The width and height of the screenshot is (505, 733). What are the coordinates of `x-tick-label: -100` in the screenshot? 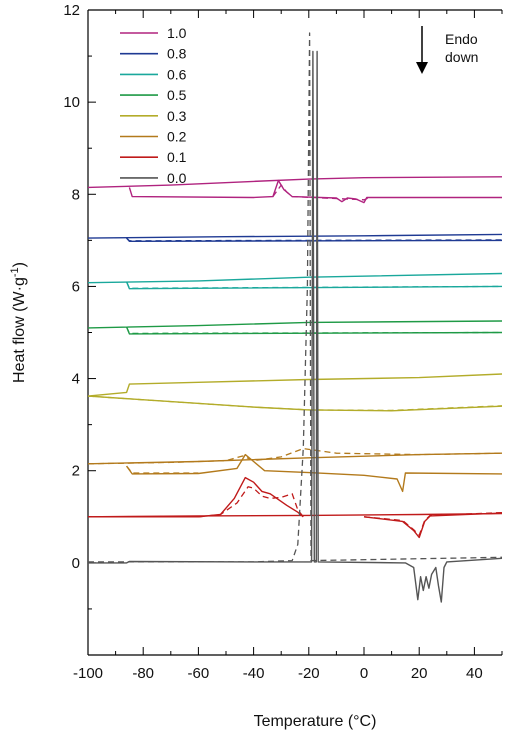 It's located at (88, 673).